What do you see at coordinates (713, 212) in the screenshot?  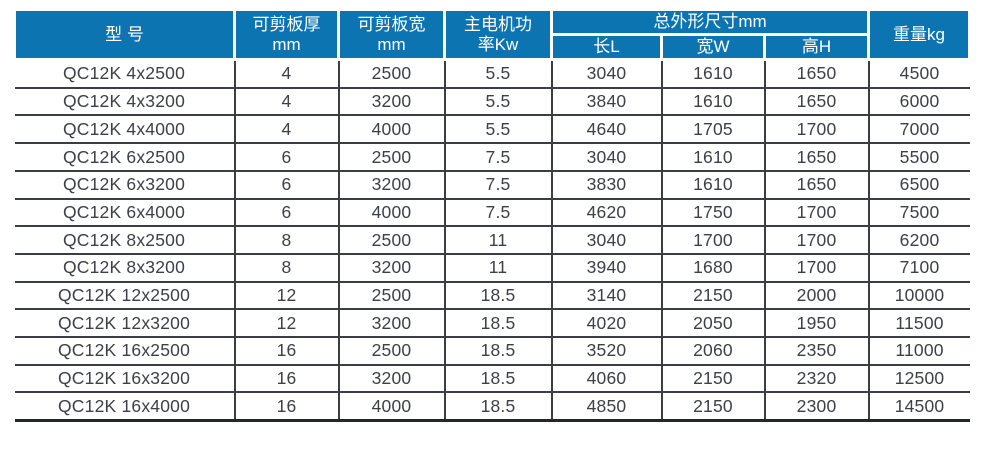 I see `value-cell: 1750` at bounding box center [713, 212].